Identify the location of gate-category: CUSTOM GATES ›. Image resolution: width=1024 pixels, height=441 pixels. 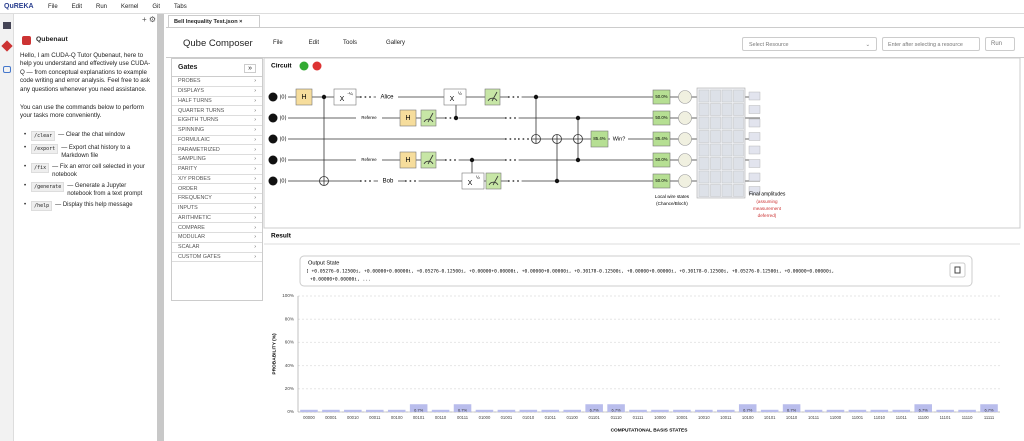
(217, 258).